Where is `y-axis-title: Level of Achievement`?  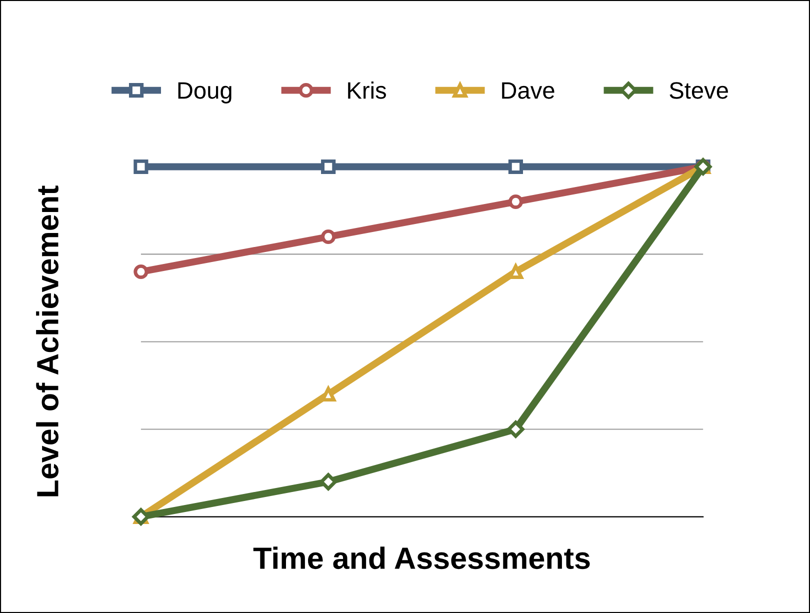 y-axis-title: Level of Achievement is located at coordinates (47, 341).